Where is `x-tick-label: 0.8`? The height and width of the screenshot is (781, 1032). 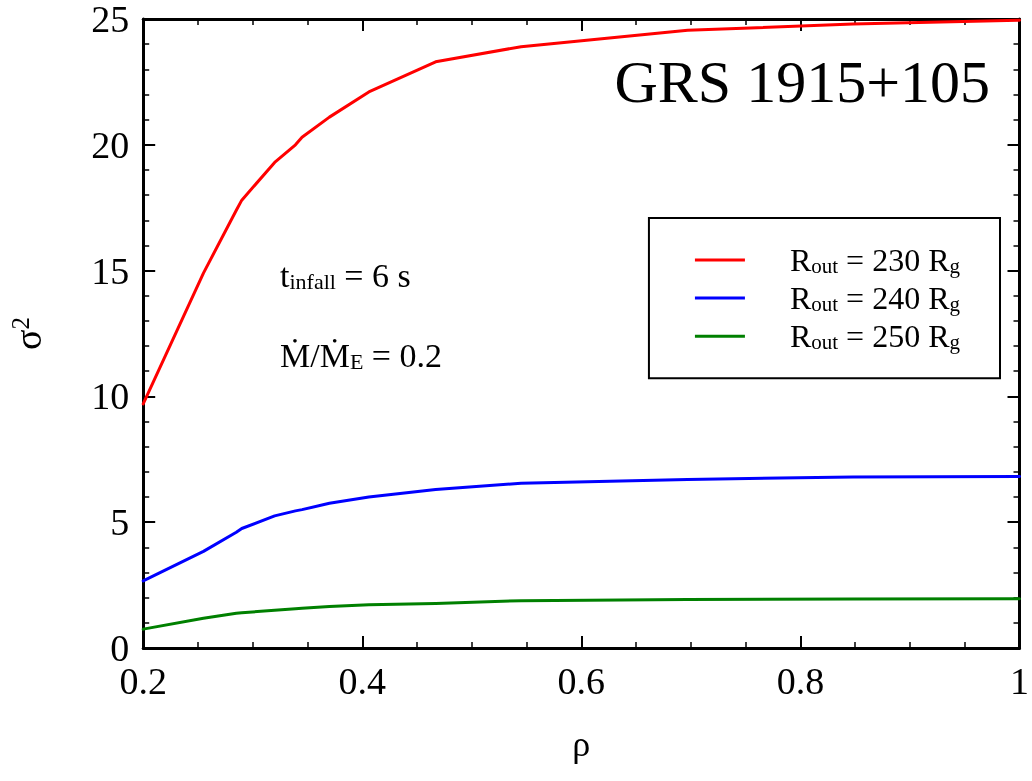
x-tick-label: 0.8 is located at coordinates (800, 681).